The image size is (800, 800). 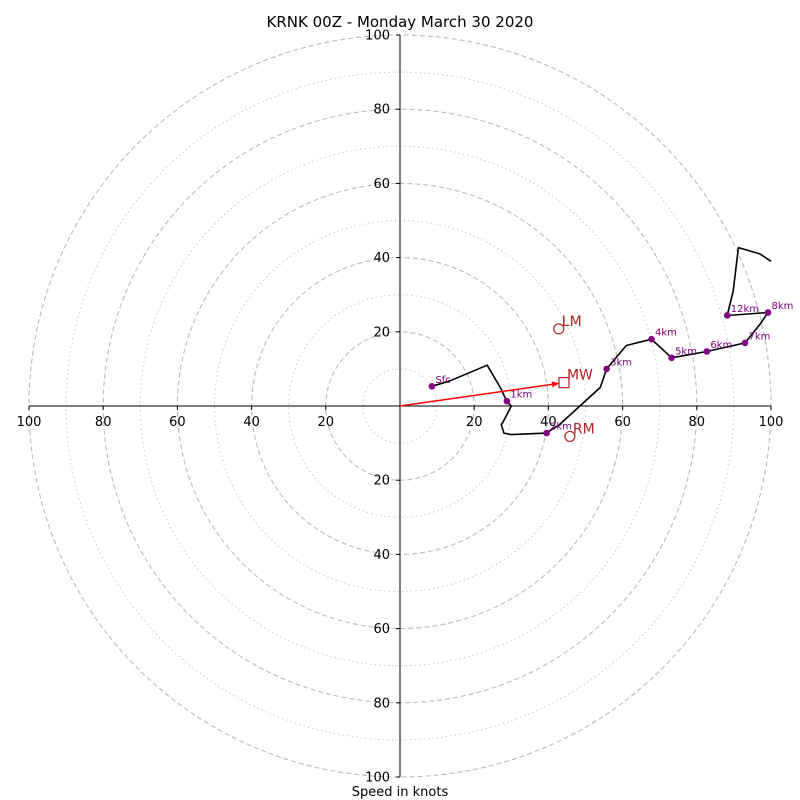 I want to click on storm-motions: LM MW RM, so click(x=574, y=378).